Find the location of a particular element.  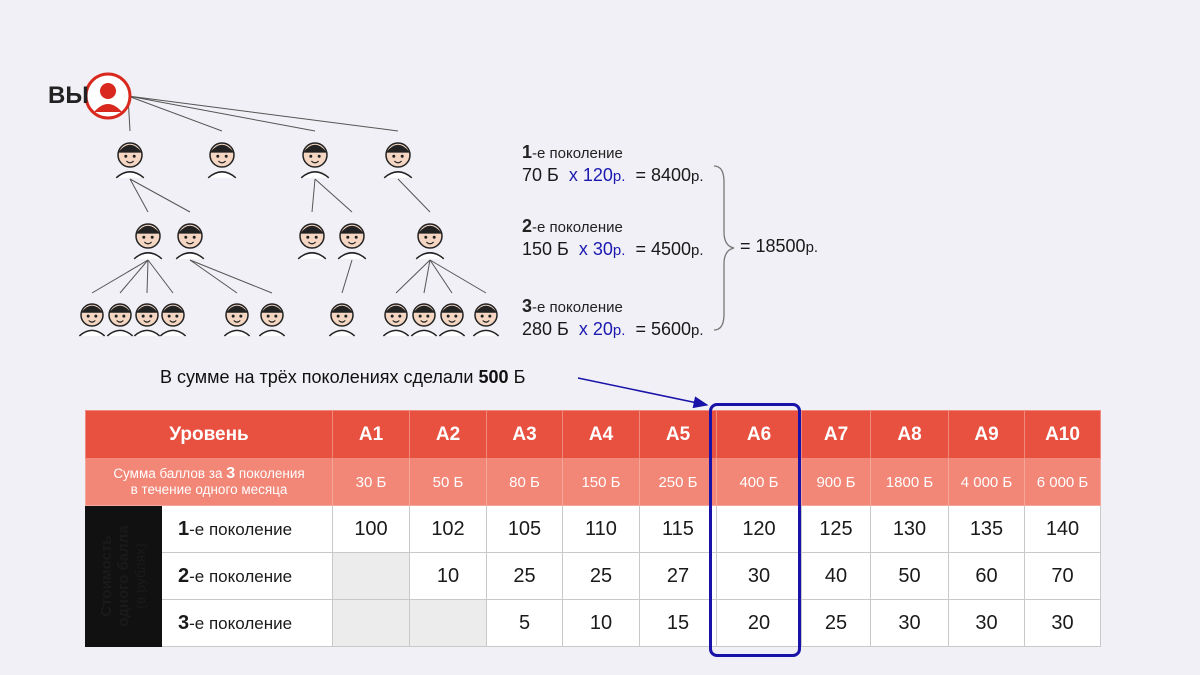

points-sum-cell: 80 Б is located at coordinates (524, 482).